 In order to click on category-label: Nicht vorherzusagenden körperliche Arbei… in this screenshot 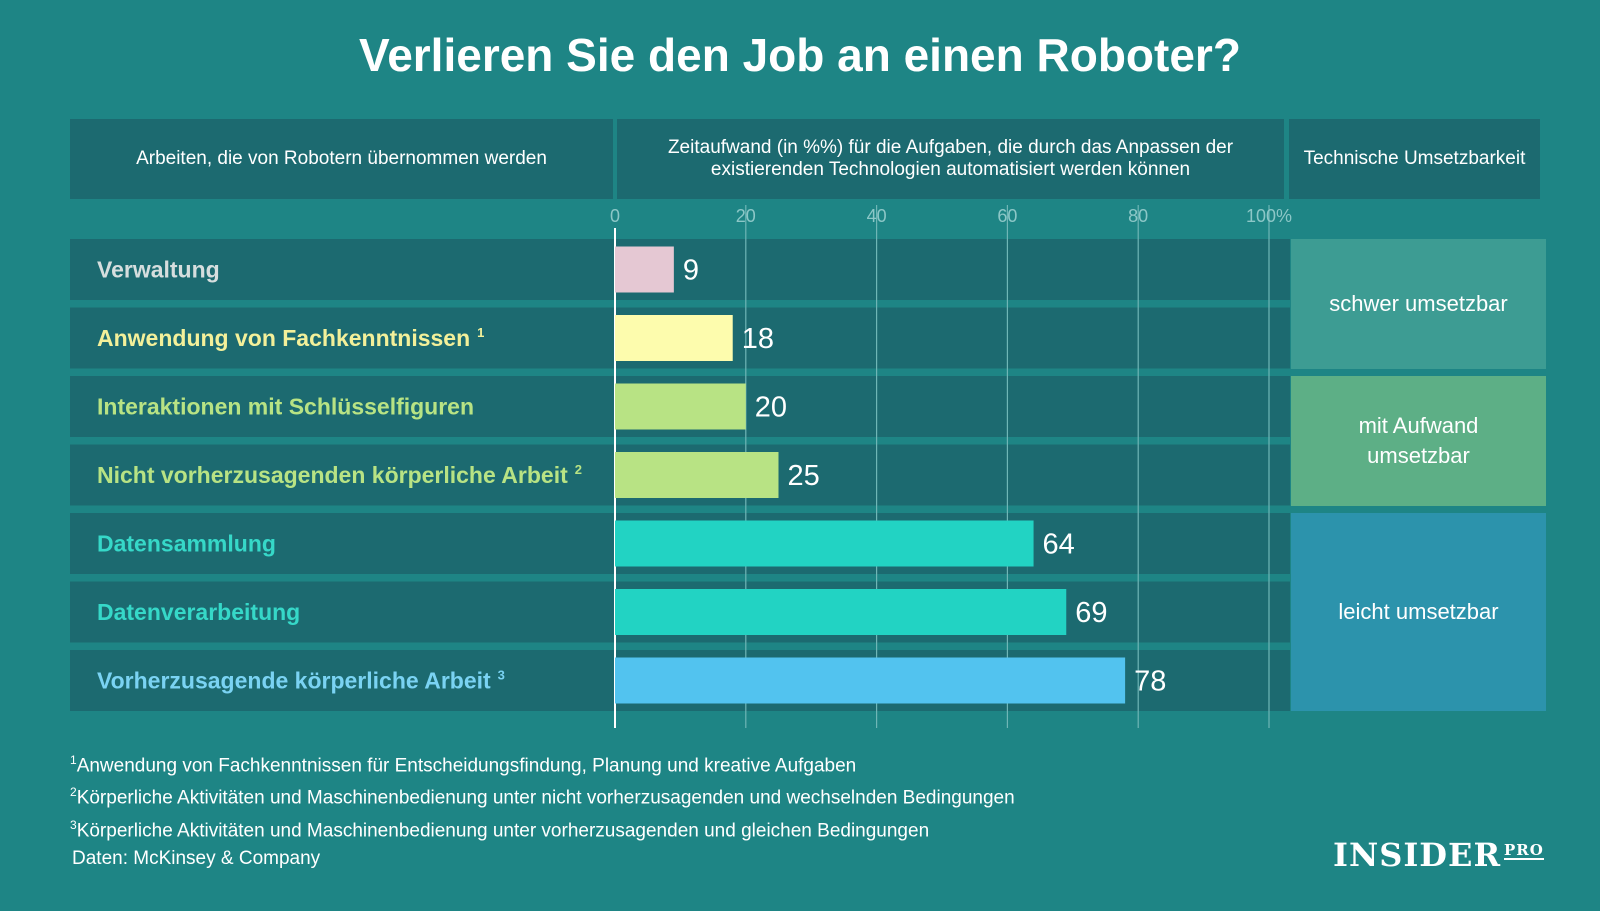, I will do `click(339, 475)`.